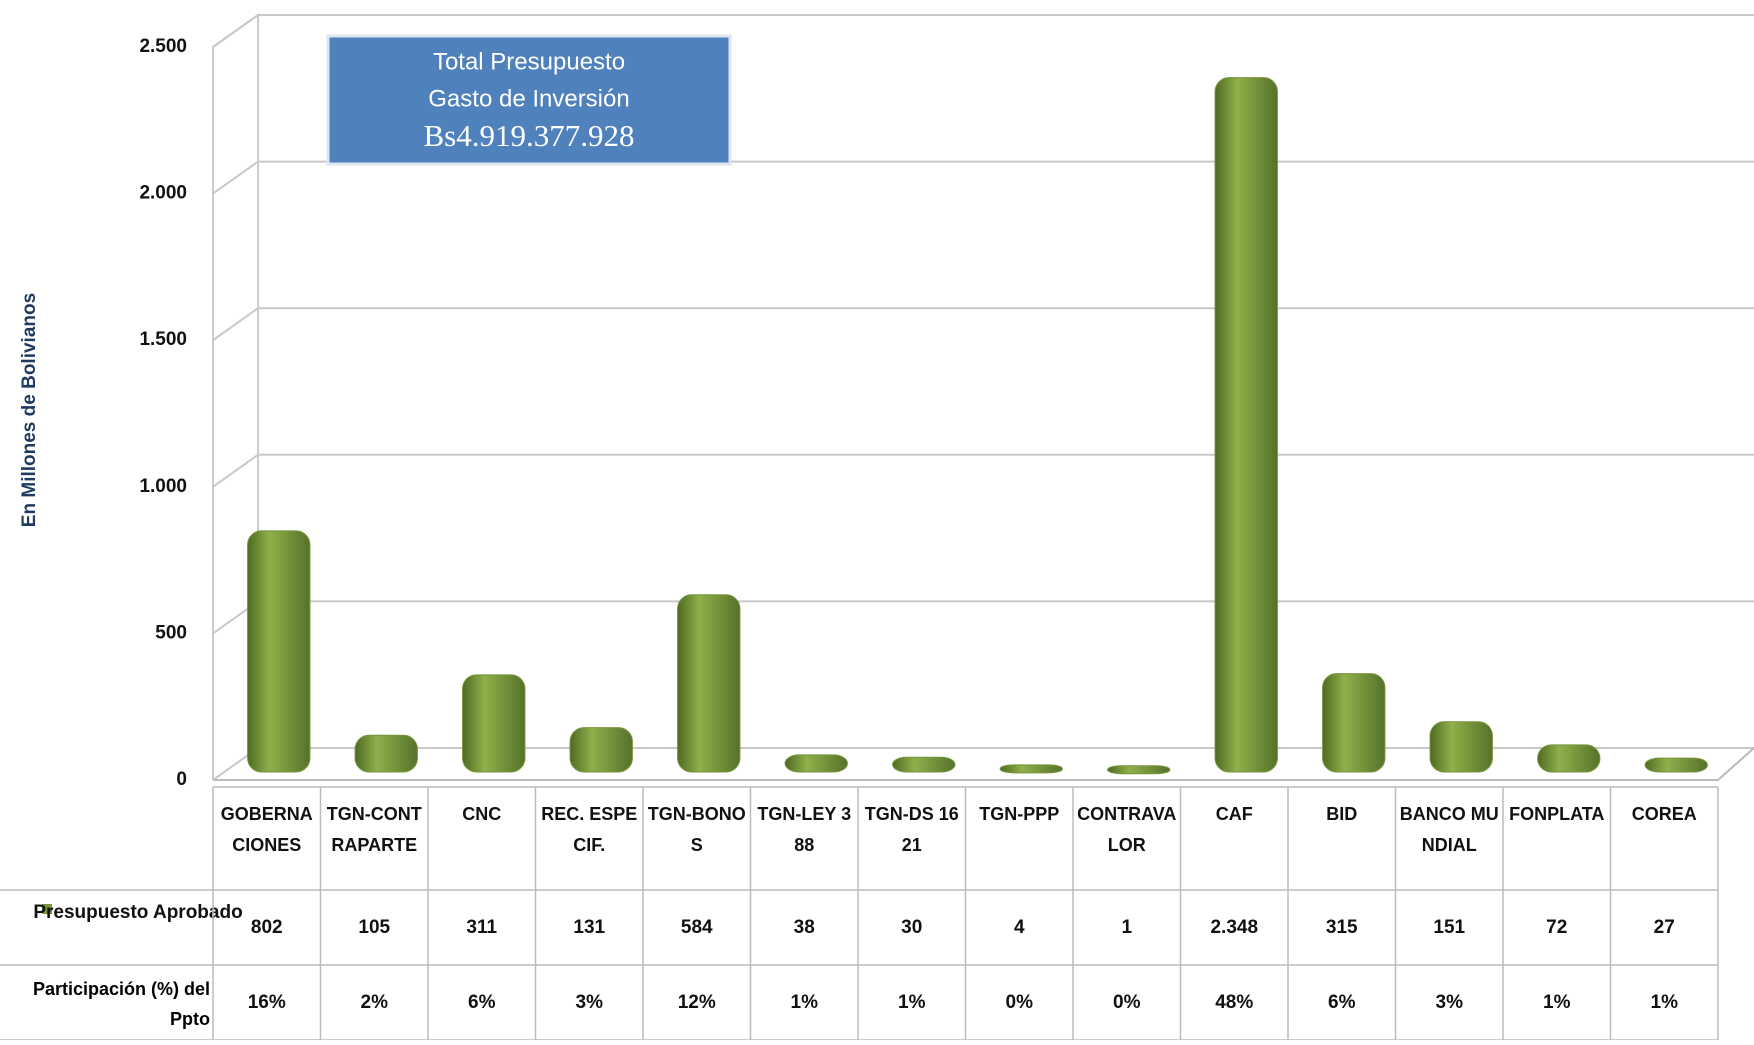 Image resolution: width=1754 pixels, height=1045 pixels. I want to click on legend-swatch, so click(47, 909).